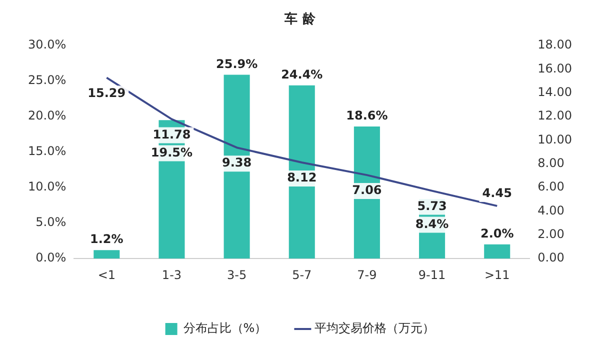  What do you see at coordinates (367, 275) in the screenshot?
I see `x-tick-label: 7-9` at bounding box center [367, 275].